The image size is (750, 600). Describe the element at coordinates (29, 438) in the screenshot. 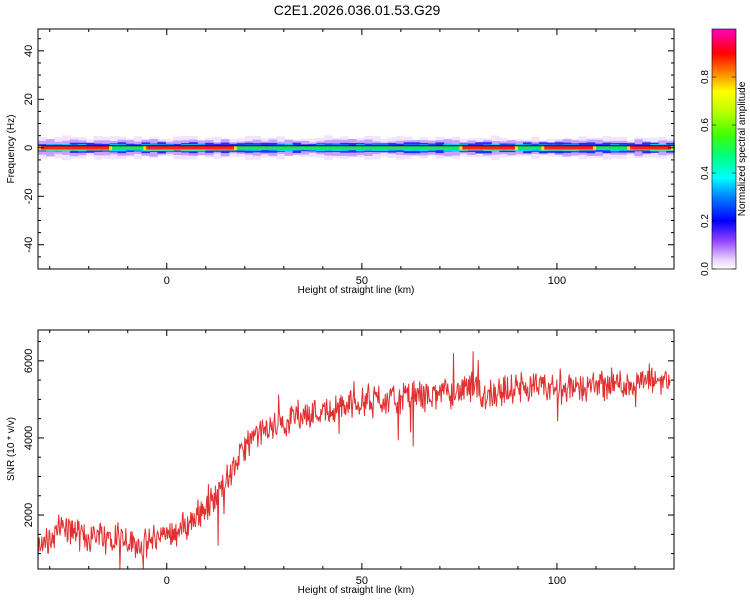

I see `snr-y-tick-label: 4000` at that location.